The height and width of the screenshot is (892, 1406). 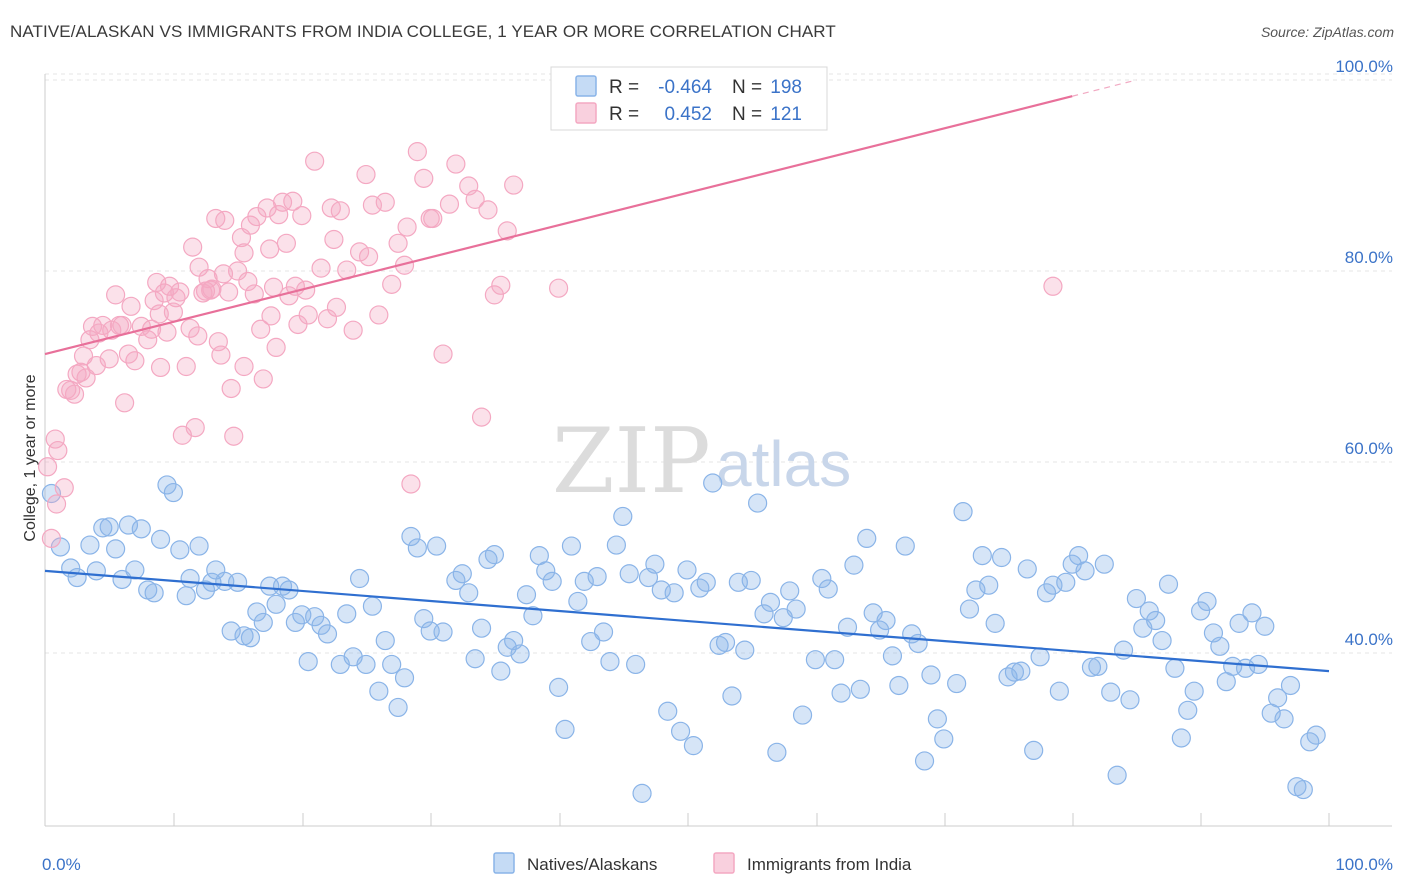 I want to click on y-tick-label-3: 100.0%, so click(x=1364, y=66).